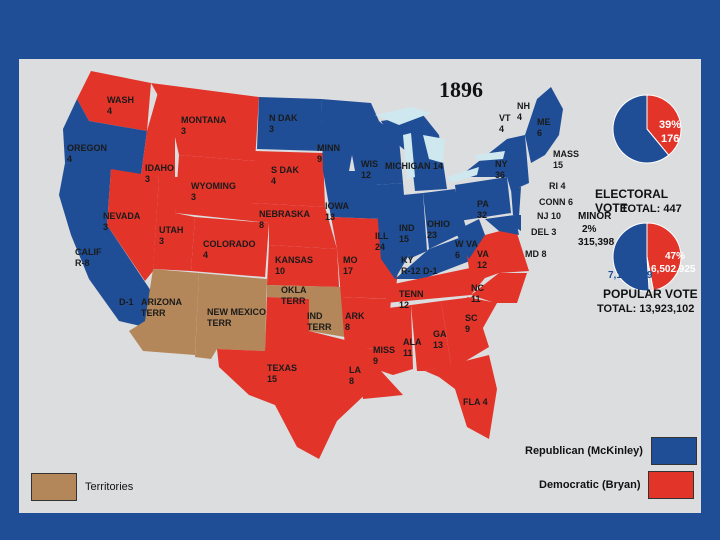 This screenshot has width=720, height=540. I want to click on electoral-vote-pie, so click(647, 129).